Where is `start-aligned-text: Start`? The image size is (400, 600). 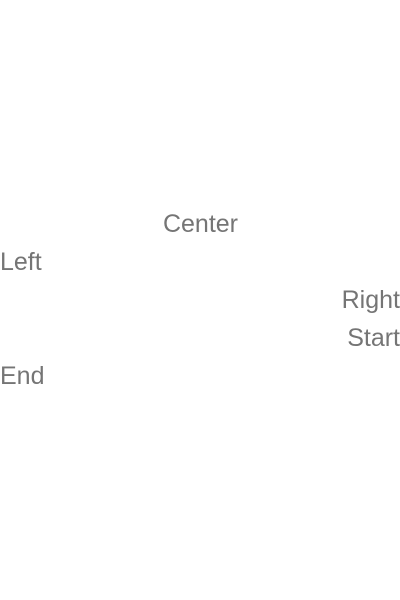
start-aligned-text: Start is located at coordinates (373, 338).